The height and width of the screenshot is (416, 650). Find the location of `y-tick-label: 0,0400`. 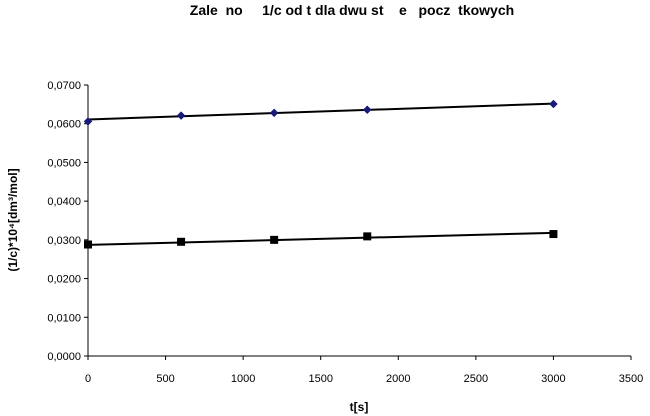

y-tick-label: 0,0400 is located at coordinates (64, 202).